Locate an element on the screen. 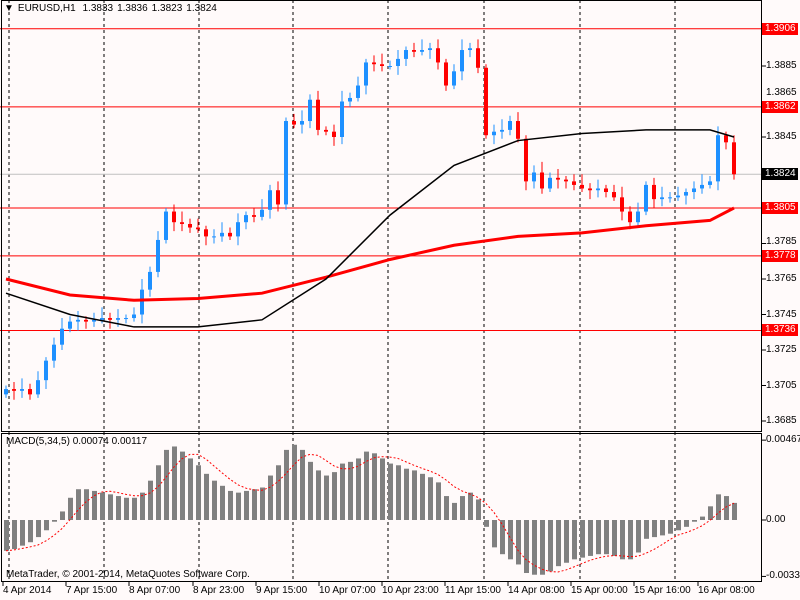  price-tick-label: 1.3845 is located at coordinates (781, 136).